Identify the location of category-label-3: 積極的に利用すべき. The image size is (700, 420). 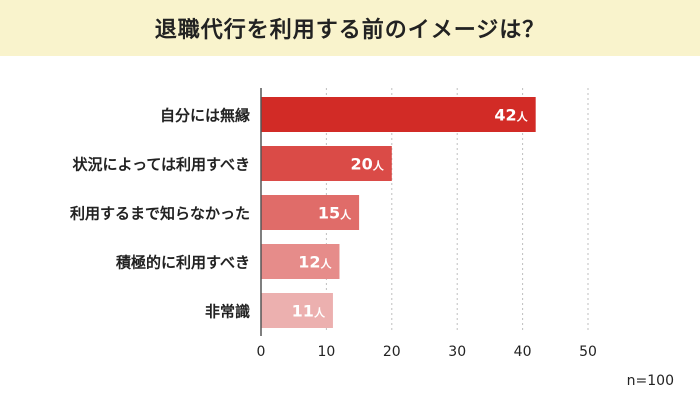
(182, 263).